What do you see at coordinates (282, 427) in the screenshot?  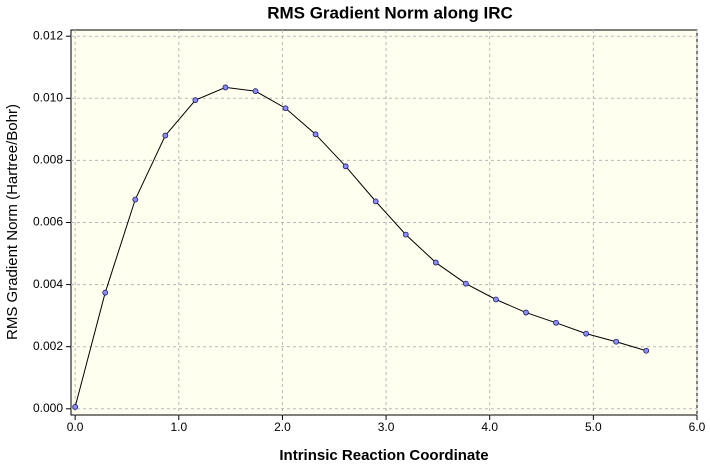 I see `x-tick-label: 2.0` at bounding box center [282, 427].